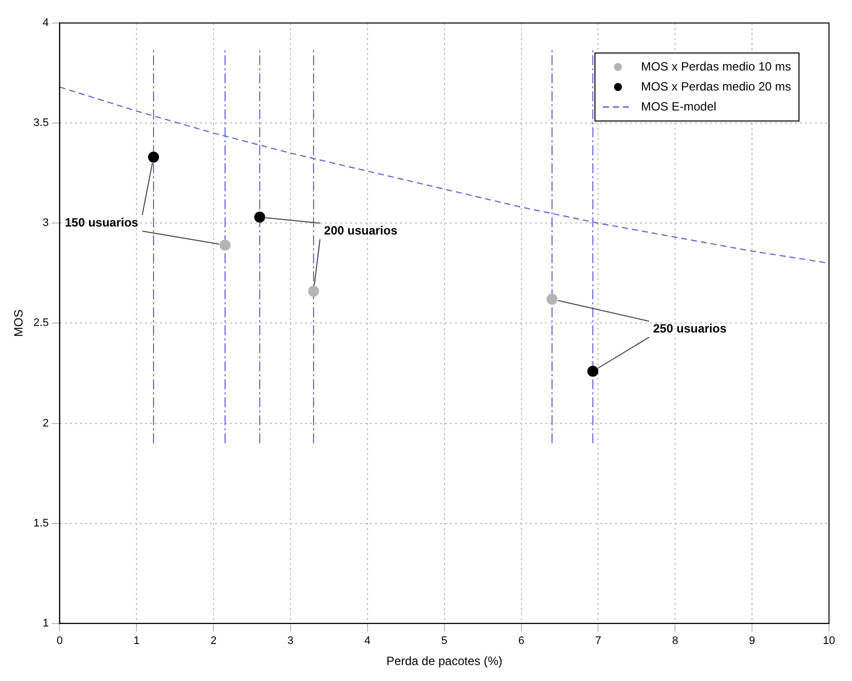  Describe the element at coordinates (59, 641) in the screenshot. I see `x-tick-label: 0` at that location.